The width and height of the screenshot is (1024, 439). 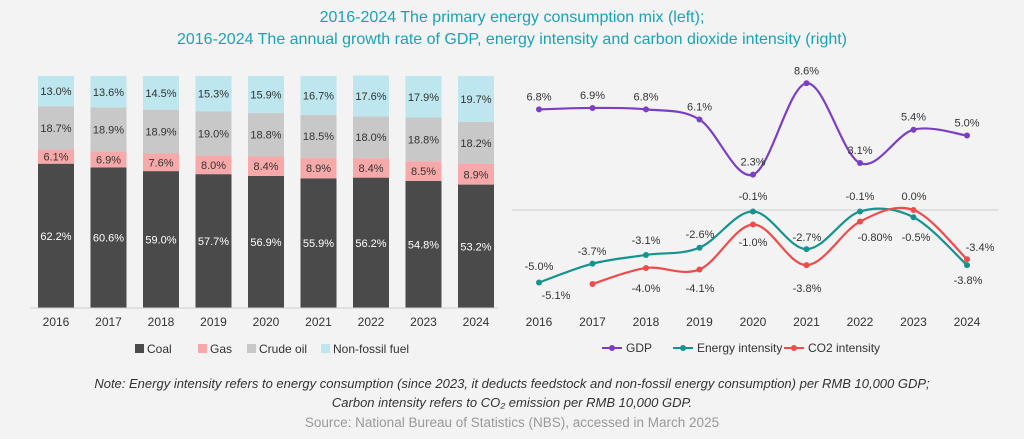 What do you see at coordinates (423, 322) in the screenshot?
I see `x-tick-2023: 2023` at bounding box center [423, 322].